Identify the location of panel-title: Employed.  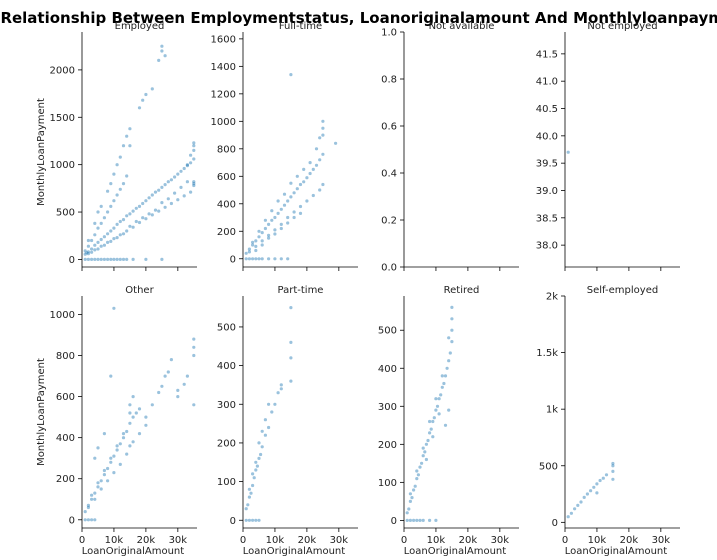
(140, 26).